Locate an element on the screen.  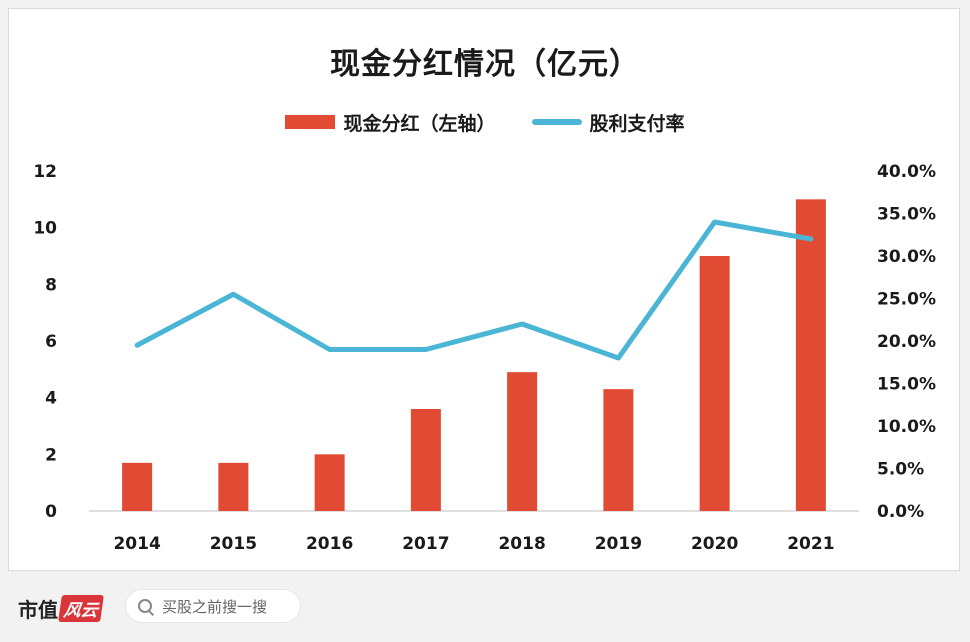
legend-item-payout-ratio: 股利支付率 is located at coordinates (608, 122).